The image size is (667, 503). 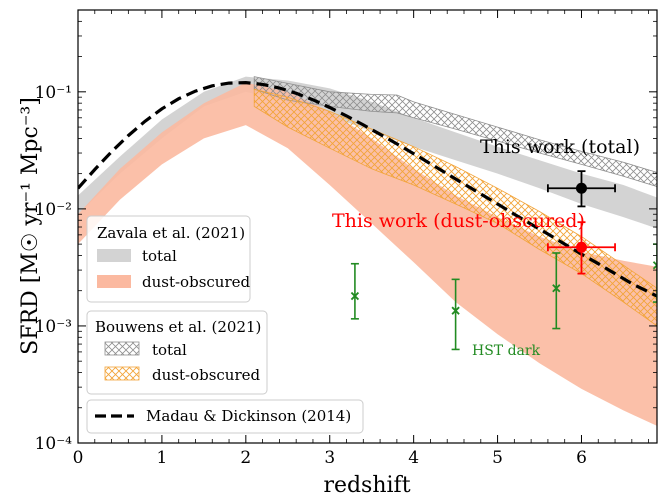 What do you see at coordinates (413, 458) in the screenshot?
I see `x-tick-label: 4` at bounding box center [413, 458].